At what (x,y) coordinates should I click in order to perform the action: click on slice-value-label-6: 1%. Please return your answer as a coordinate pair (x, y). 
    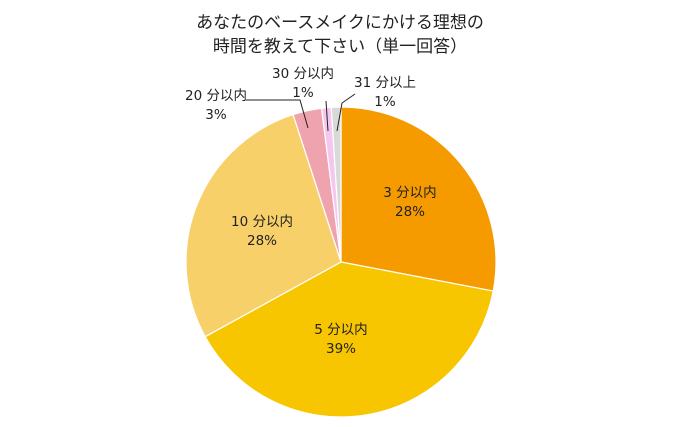
    Looking at the image, I should click on (385, 102).